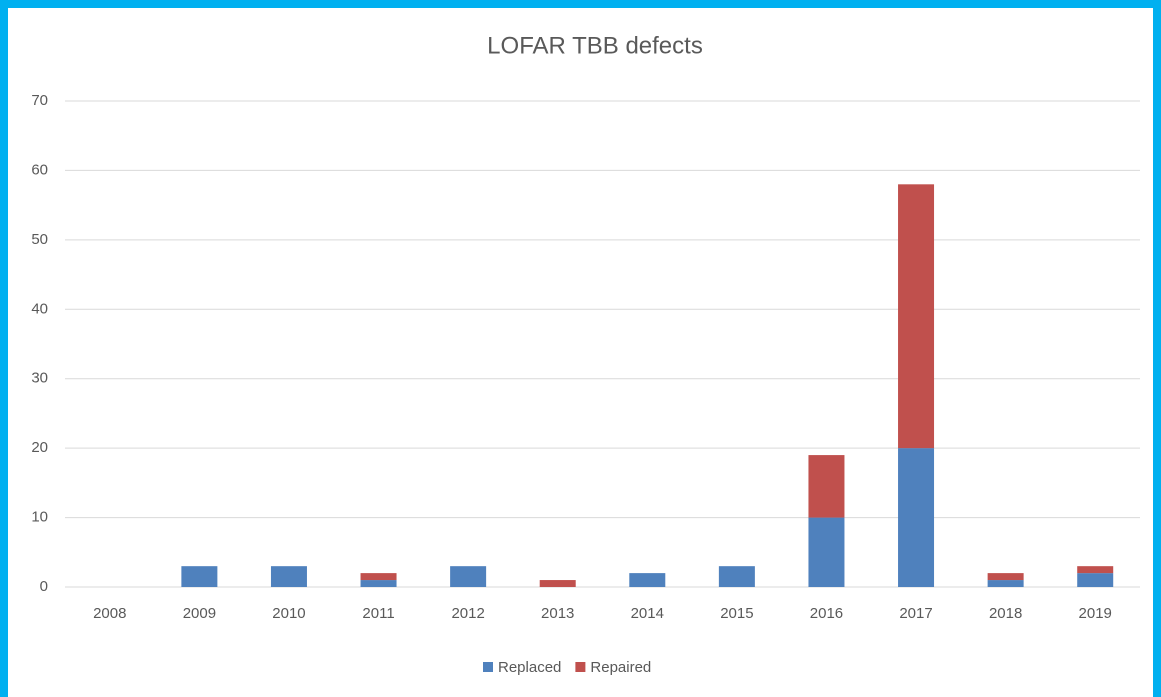 This screenshot has width=1161, height=697. I want to click on x-tick-label: 2010, so click(288, 613).